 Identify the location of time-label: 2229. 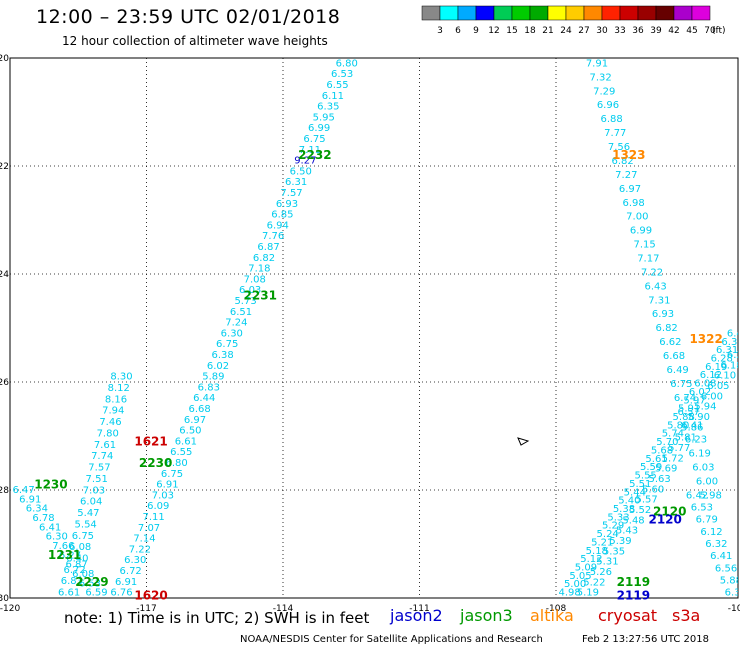
(91, 582).